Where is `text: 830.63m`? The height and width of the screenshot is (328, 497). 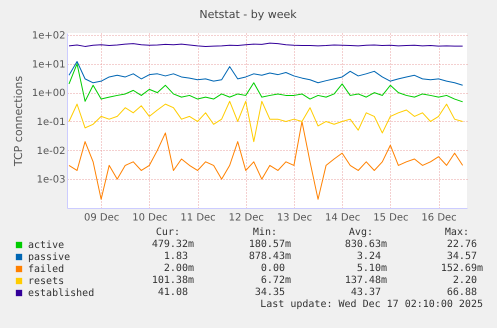 text: 830.63m is located at coordinates (365, 245).